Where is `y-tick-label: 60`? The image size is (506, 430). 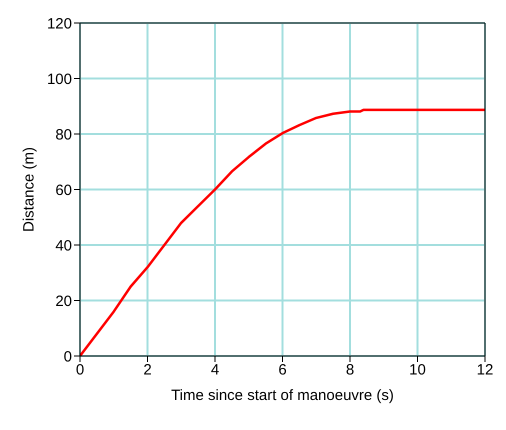
y-tick-label: 60 is located at coordinates (63, 190).